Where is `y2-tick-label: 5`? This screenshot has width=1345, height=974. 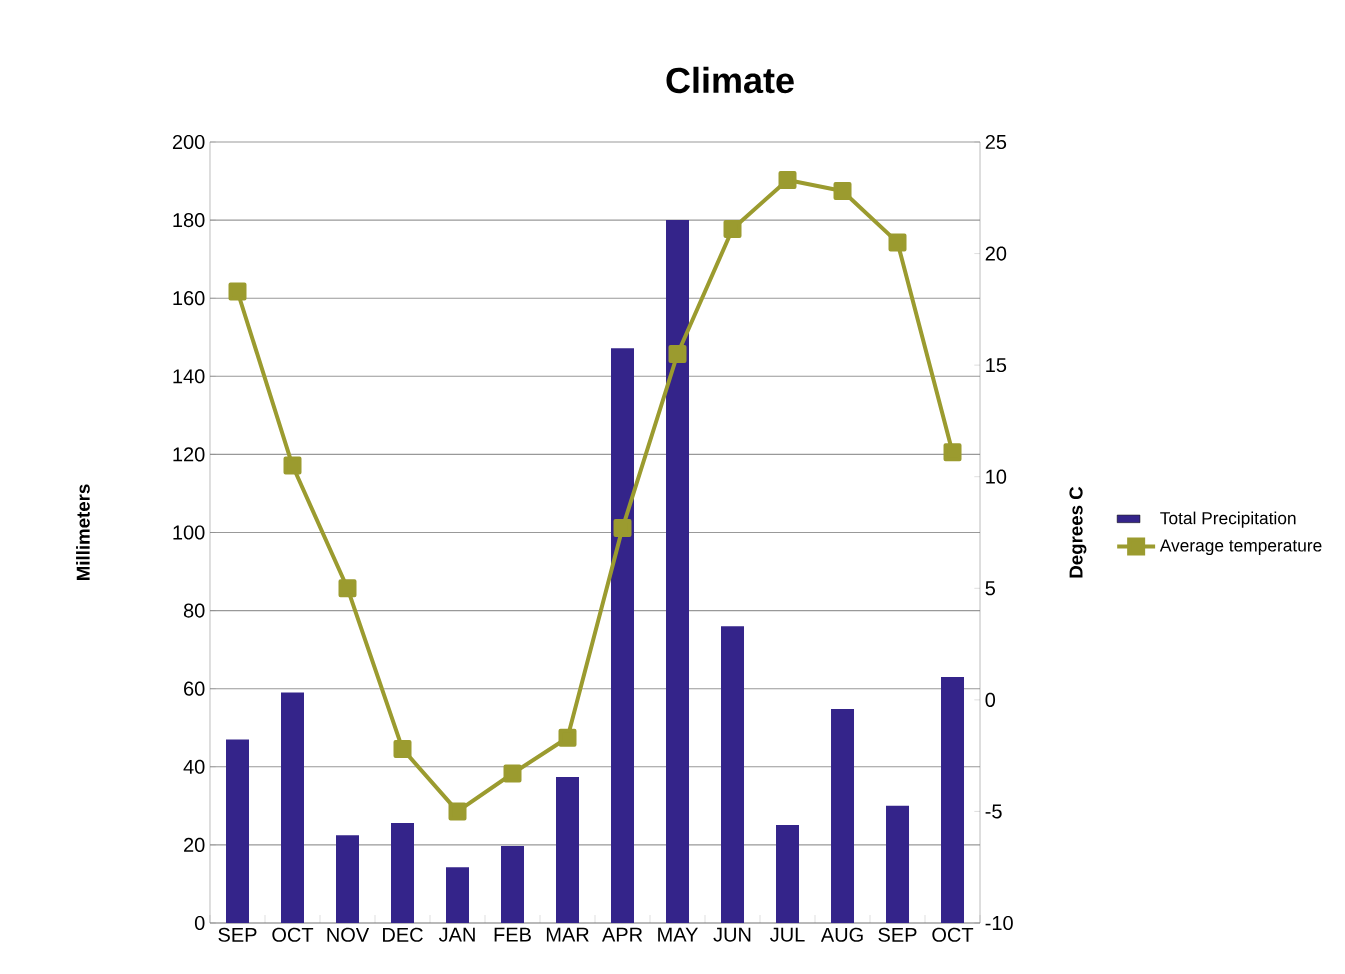
y2-tick-label: 5 is located at coordinates (990, 588).